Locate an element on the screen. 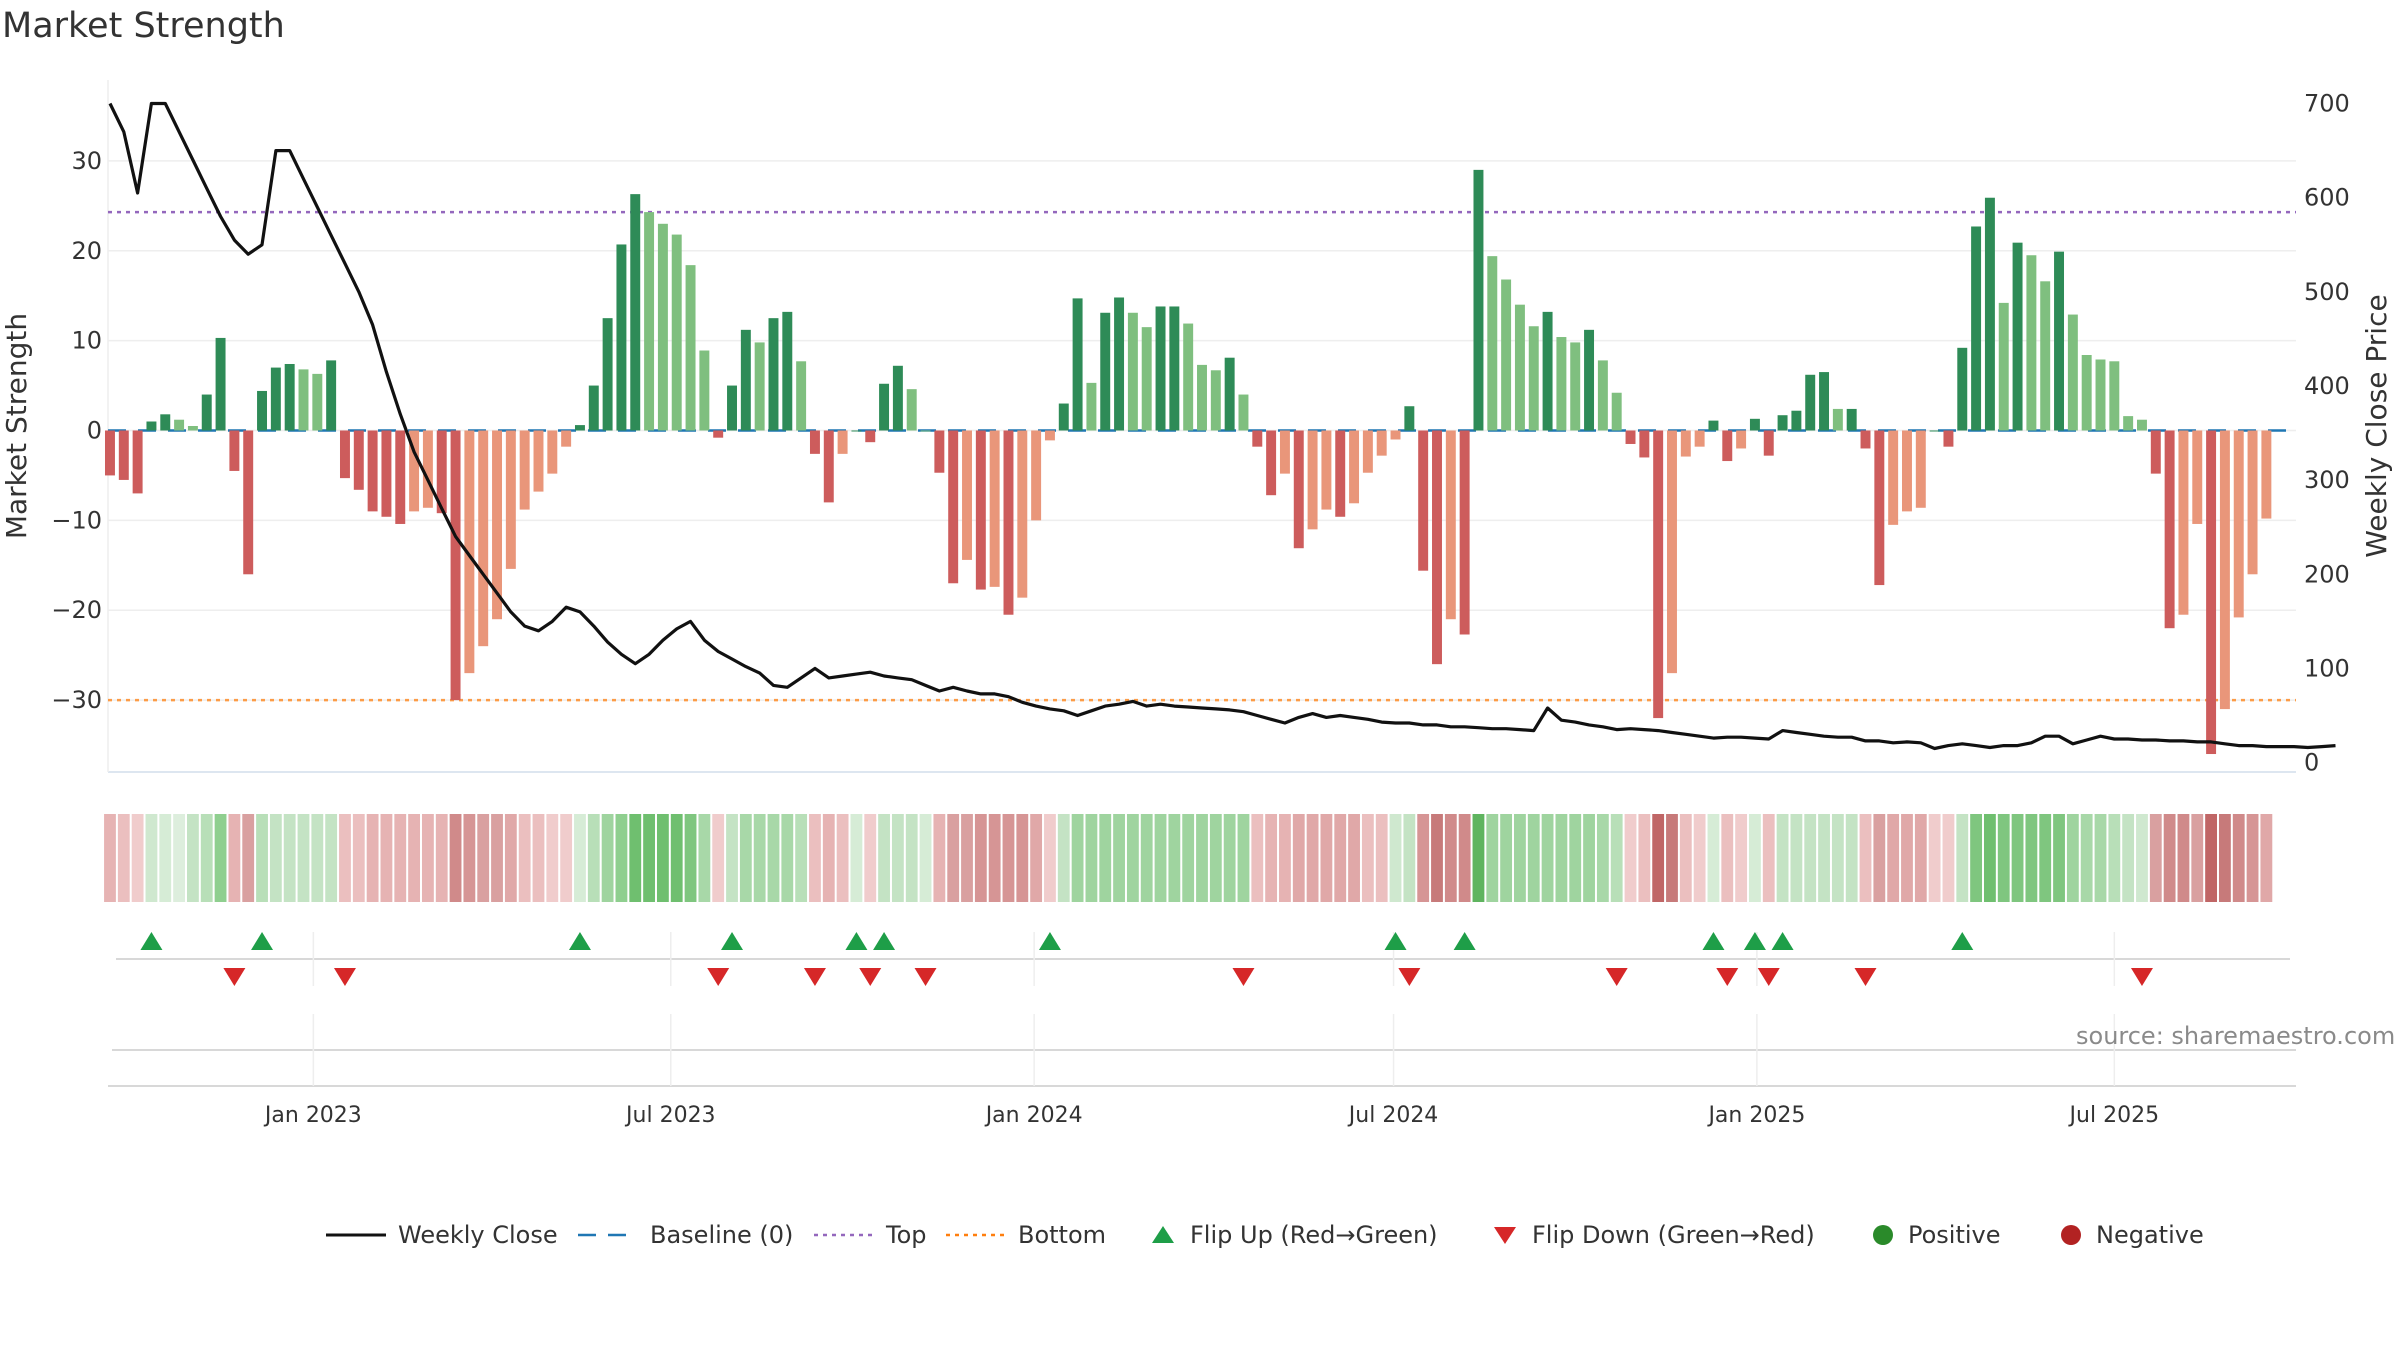  legend-item-top: Top is located at coordinates (870, 1235).